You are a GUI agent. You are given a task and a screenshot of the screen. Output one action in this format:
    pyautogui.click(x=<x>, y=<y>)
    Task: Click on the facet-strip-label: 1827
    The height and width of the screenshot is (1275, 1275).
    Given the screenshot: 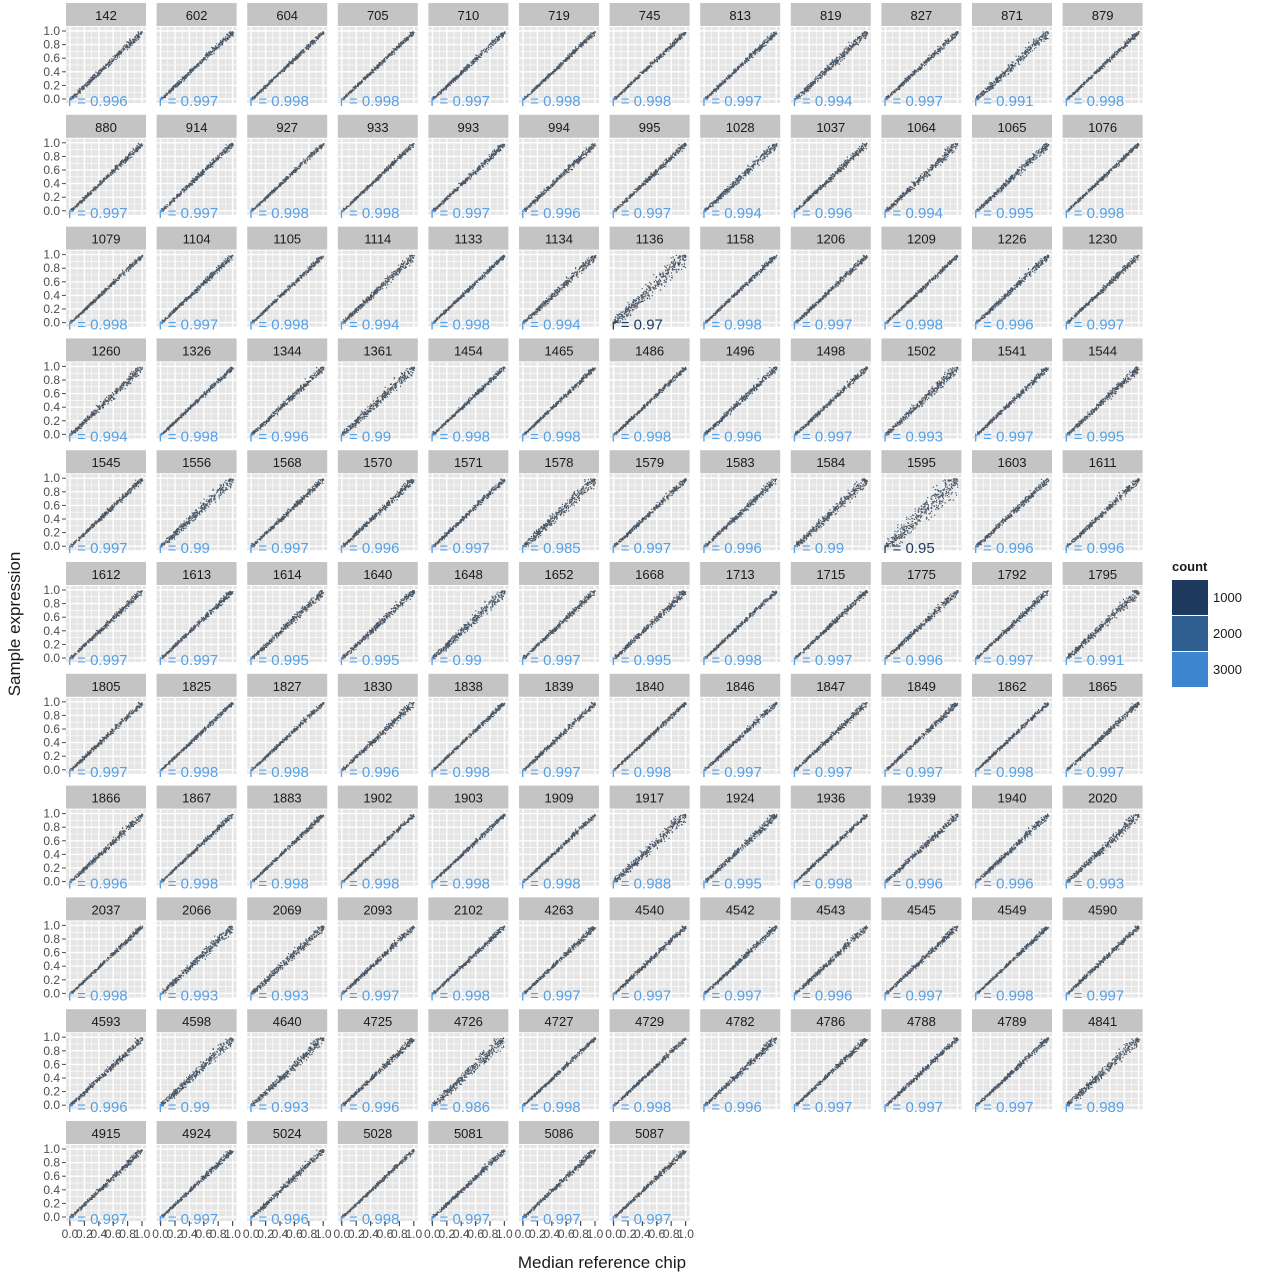 What is the action you would take?
    pyautogui.click(x=287, y=686)
    